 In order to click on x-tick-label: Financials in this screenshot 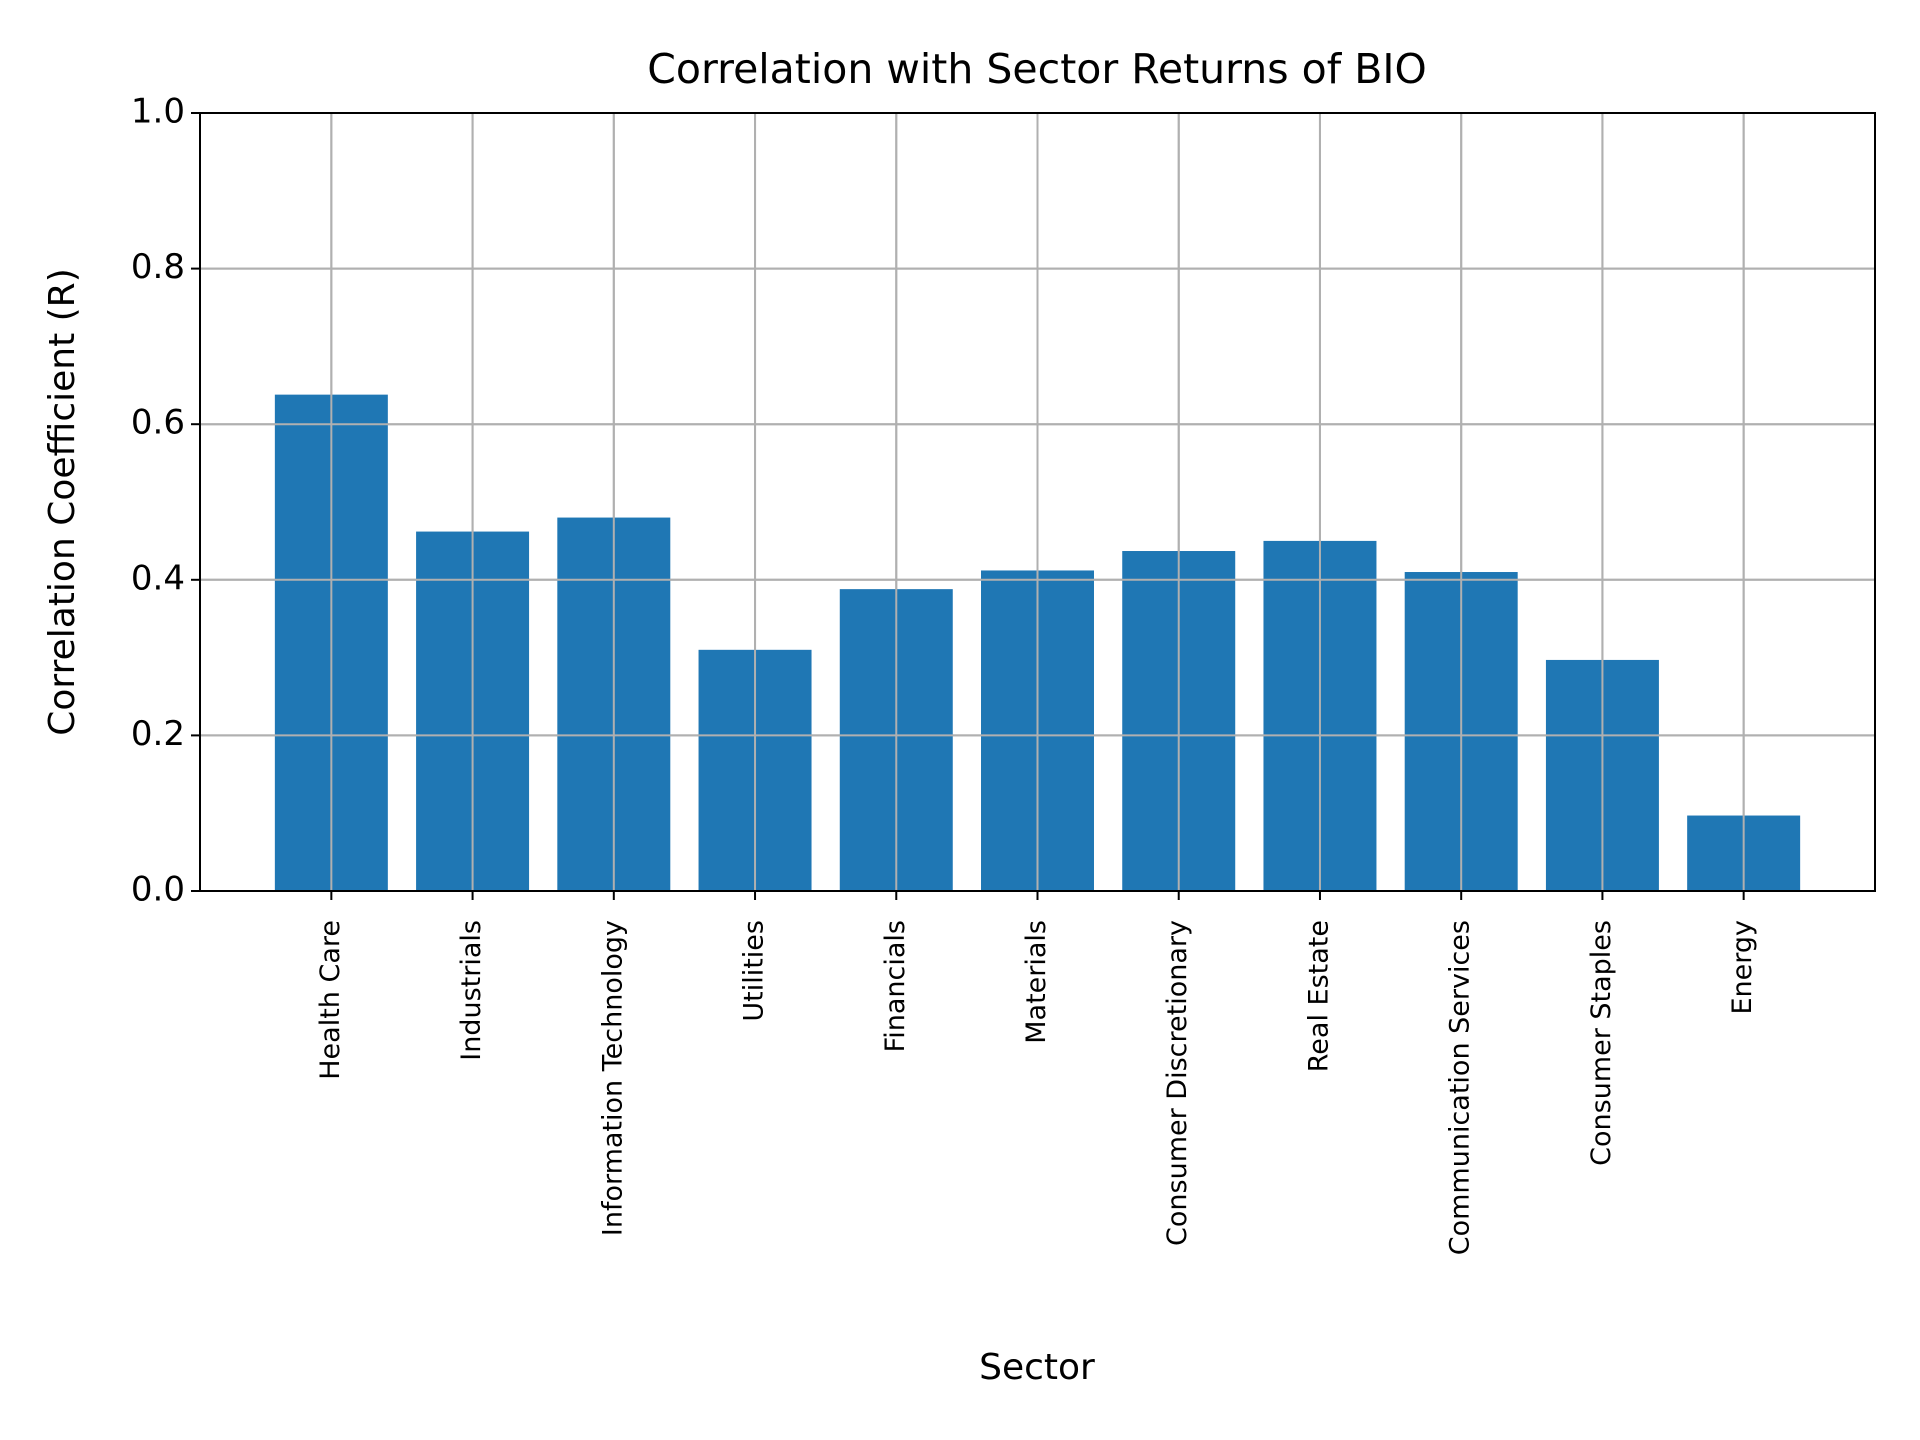, I will do `click(895, 986)`.